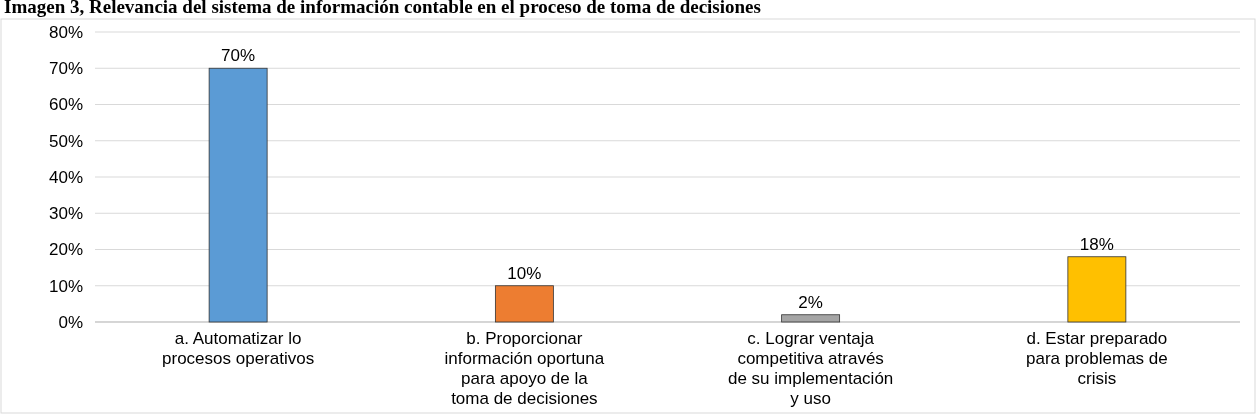 The width and height of the screenshot is (1257, 415). Describe the element at coordinates (524, 368) in the screenshot. I see `x-tick-label: b. Proporcionar información oportuna para apoyo de la toma de decisiones` at that location.